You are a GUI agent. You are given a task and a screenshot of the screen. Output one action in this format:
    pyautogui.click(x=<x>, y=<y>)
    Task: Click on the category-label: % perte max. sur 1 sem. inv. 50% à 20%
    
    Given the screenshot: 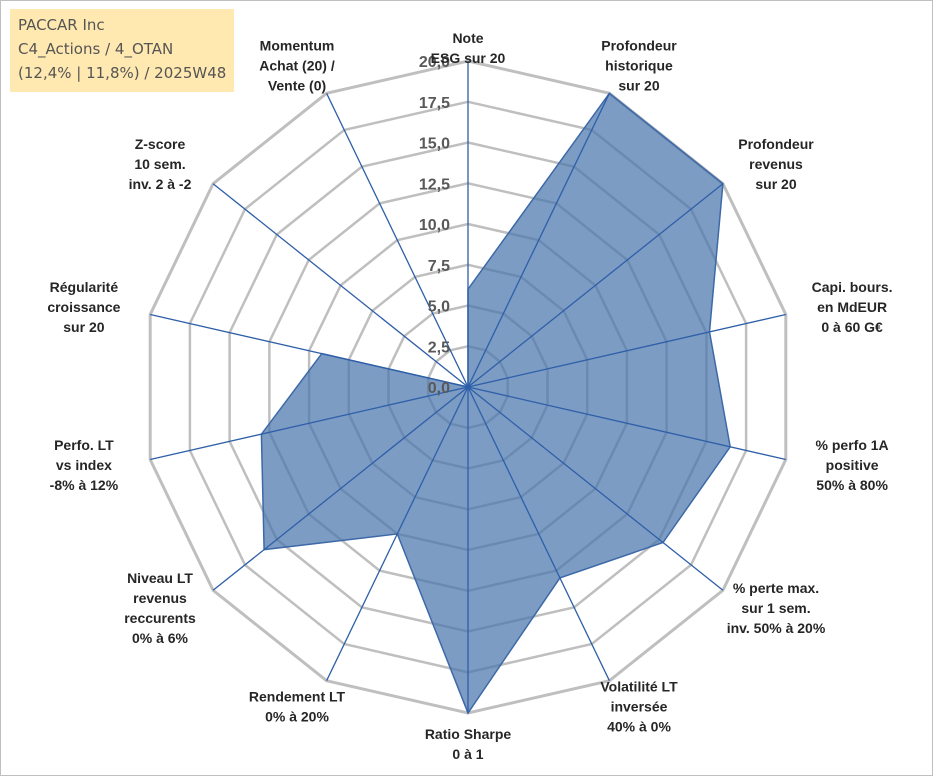 What is the action you would take?
    pyautogui.click(x=776, y=608)
    